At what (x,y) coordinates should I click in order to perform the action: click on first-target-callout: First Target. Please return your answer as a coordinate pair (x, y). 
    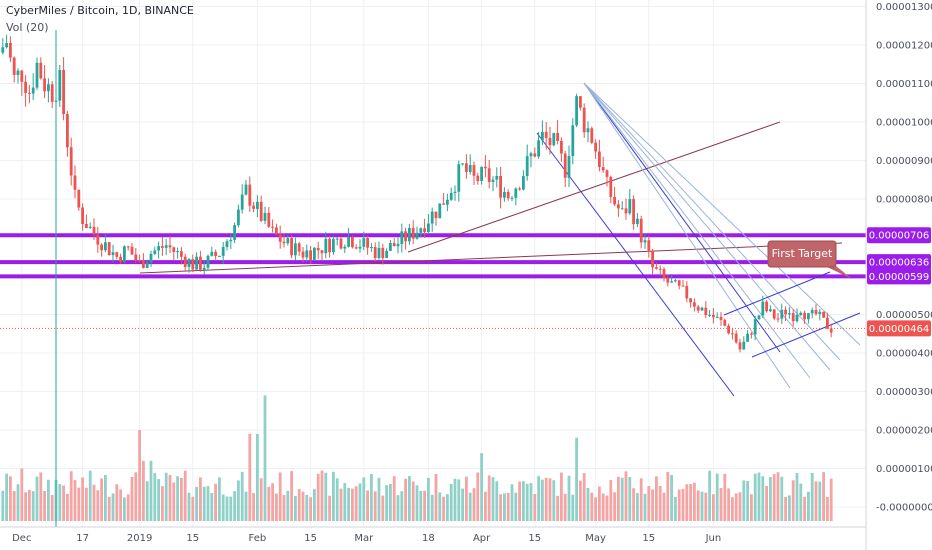
    Looking at the image, I should click on (809, 259).